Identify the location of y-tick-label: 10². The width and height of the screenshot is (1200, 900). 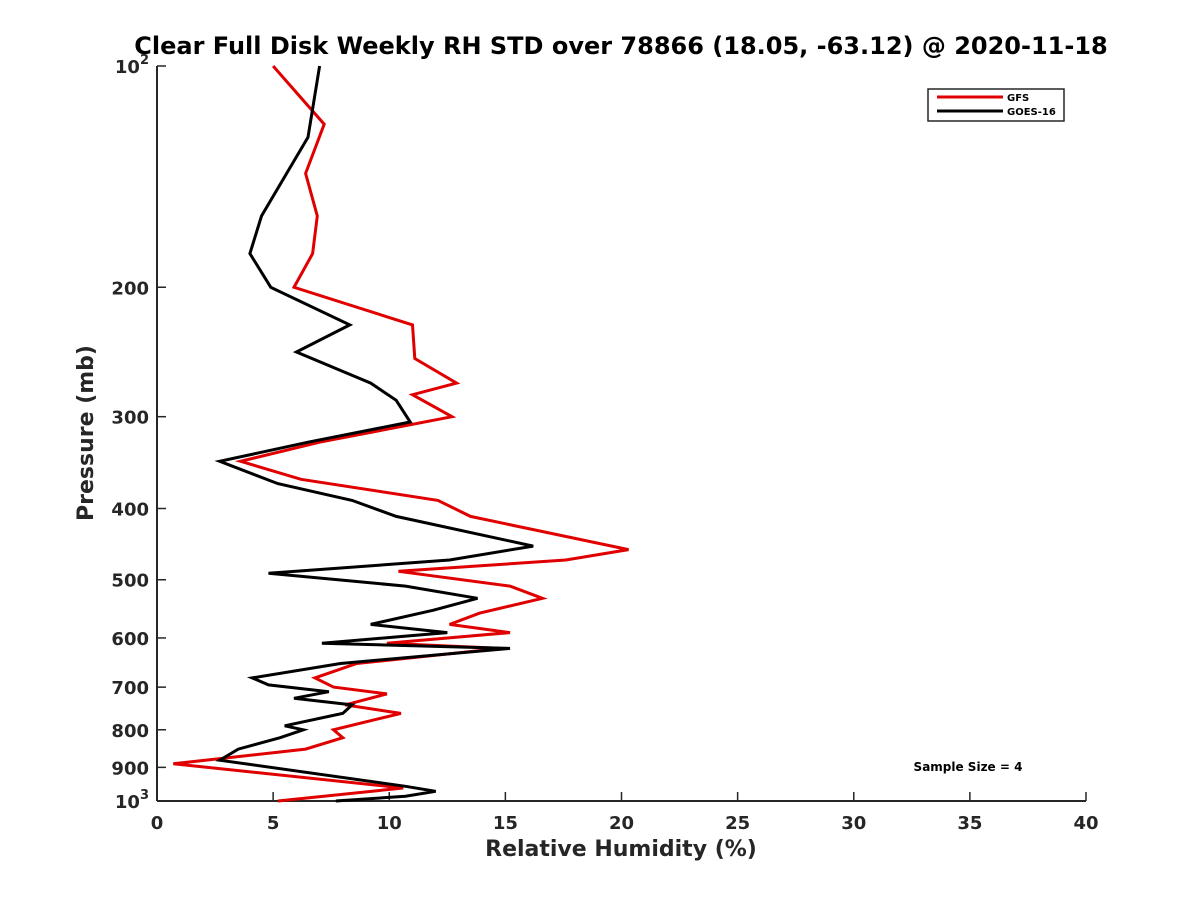
(132, 65).